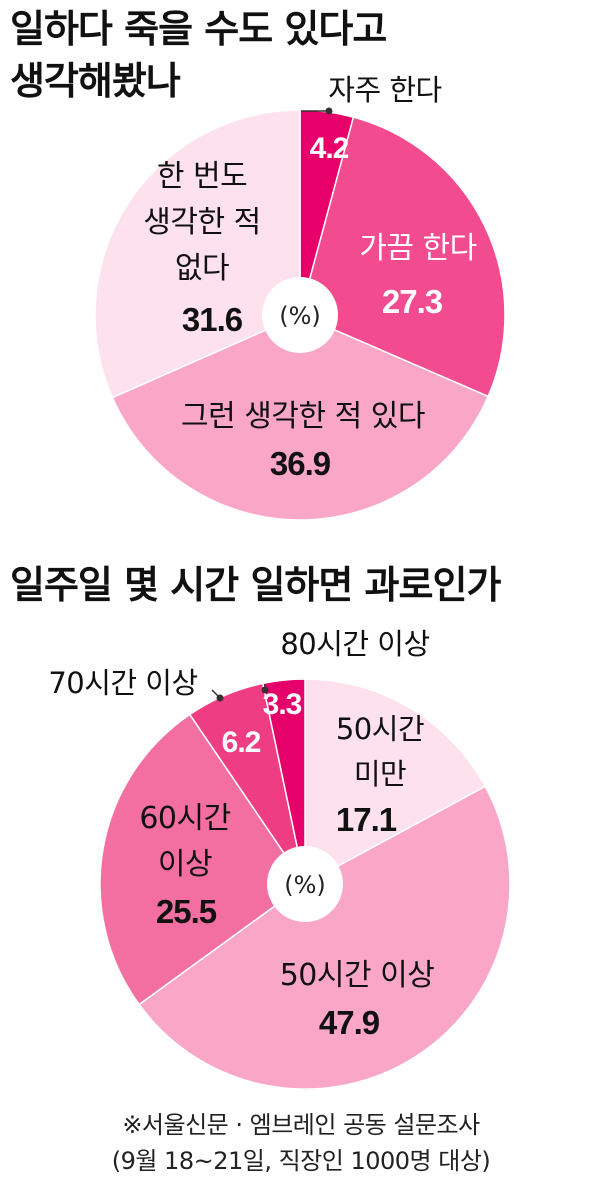 The width and height of the screenshot is (602, 1186). What do you see at coordinates (185, 864) in the screenshot?
I see `category-label: 이상` at bounding box center [185, 864].